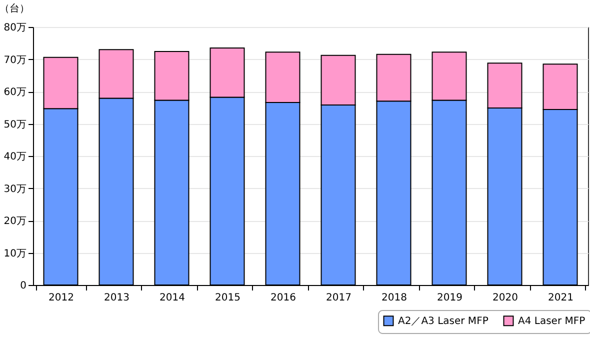  What do you see at coordinates (15, 92) in the screenshot?
I see `y-tick-label: 60万` at bounding box center [15, 92].